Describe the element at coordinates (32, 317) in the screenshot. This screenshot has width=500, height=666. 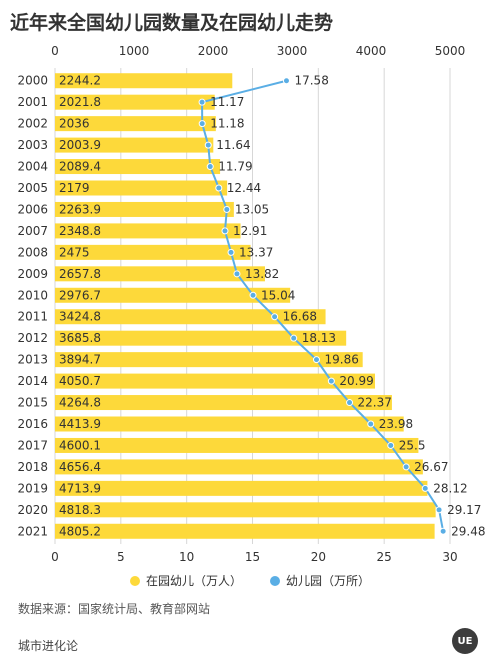
I see `category-label: 2011` at that location.